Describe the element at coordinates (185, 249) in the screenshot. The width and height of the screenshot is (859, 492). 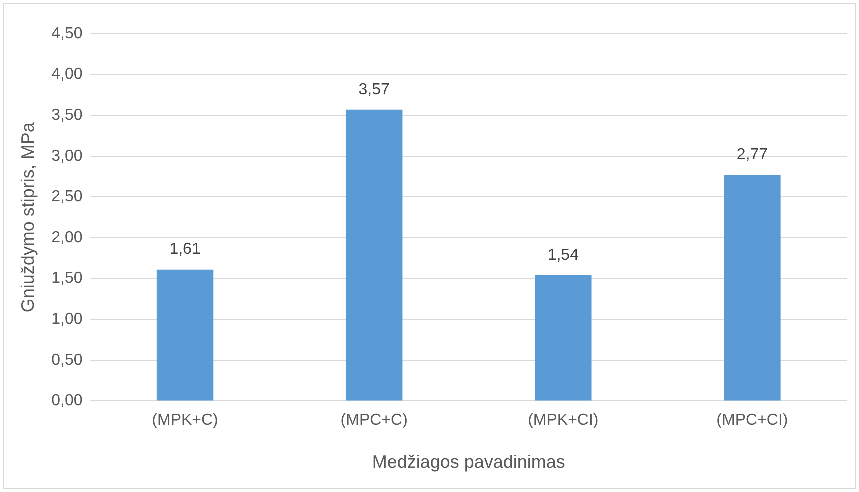
I see `data-label: 1,61` at that location.